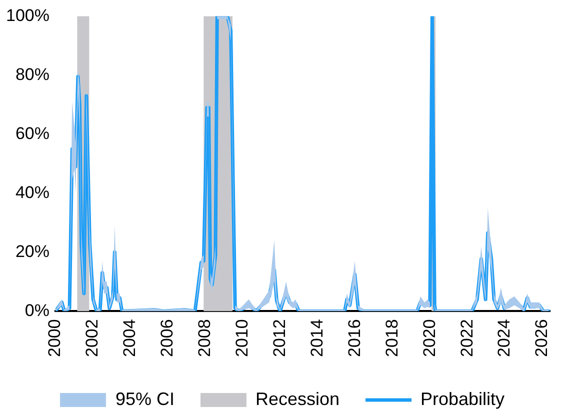 The height and width of the screenshot is (419, 571). What do you see at coordinates (32, 74) in the screenshot?
I see `y-tick-label: 80%` at bounding box center [32, 74].